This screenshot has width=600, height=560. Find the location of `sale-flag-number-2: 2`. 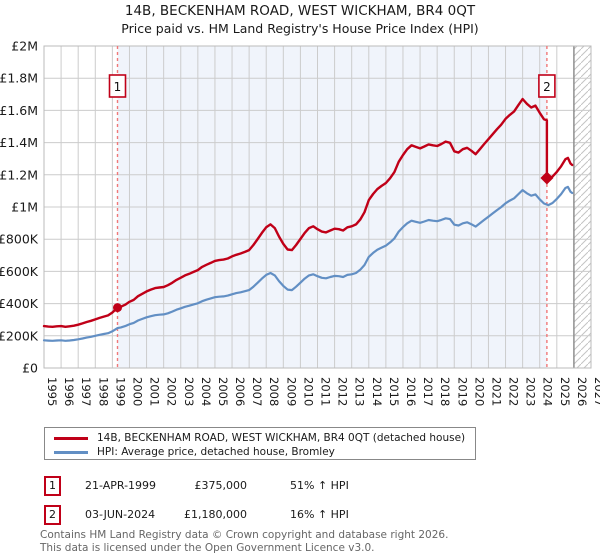

sale-flag-number-2: 2 is located at coordinates (547, 87).